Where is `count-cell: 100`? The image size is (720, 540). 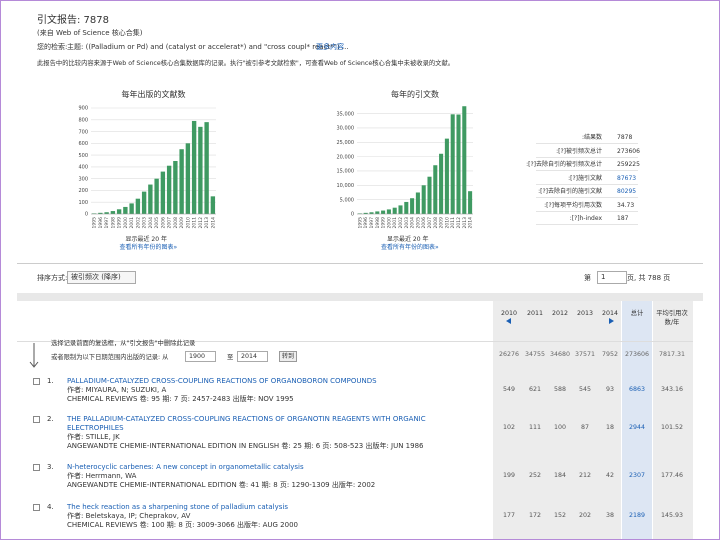
count-cell: 100 is located at coordinates (560, 427).